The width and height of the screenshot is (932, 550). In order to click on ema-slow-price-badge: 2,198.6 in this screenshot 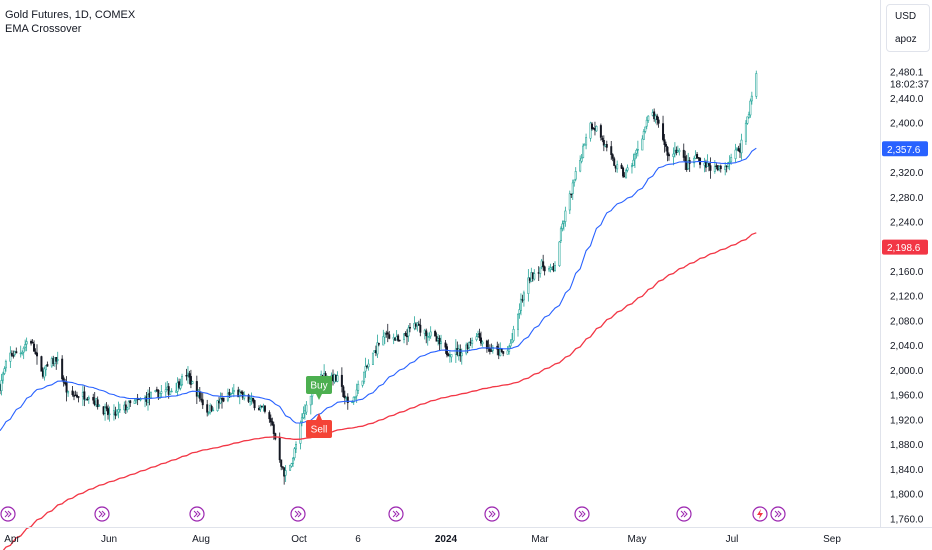, I will do `click(905, 247)`.